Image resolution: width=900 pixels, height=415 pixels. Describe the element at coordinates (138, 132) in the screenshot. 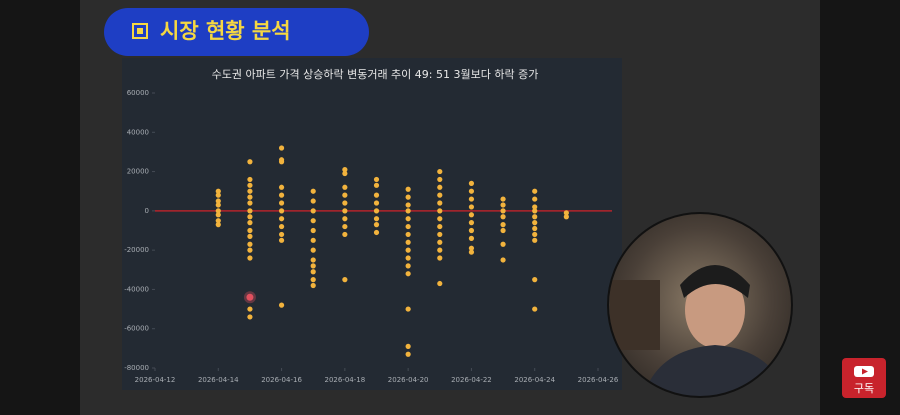

I see `y-tick-label: 40000` at that location.